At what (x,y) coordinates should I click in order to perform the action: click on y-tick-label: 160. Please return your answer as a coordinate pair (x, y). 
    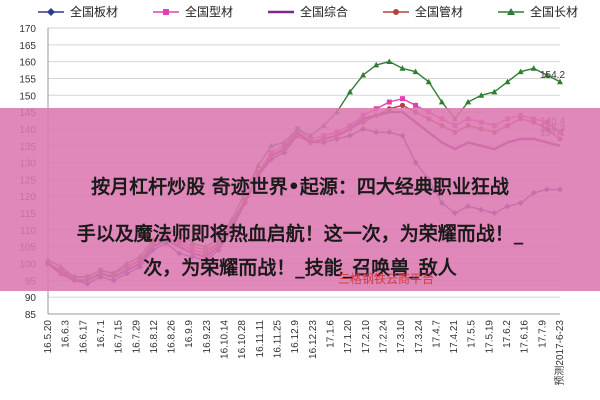
    Looking at the image, I should click on (27, 63).